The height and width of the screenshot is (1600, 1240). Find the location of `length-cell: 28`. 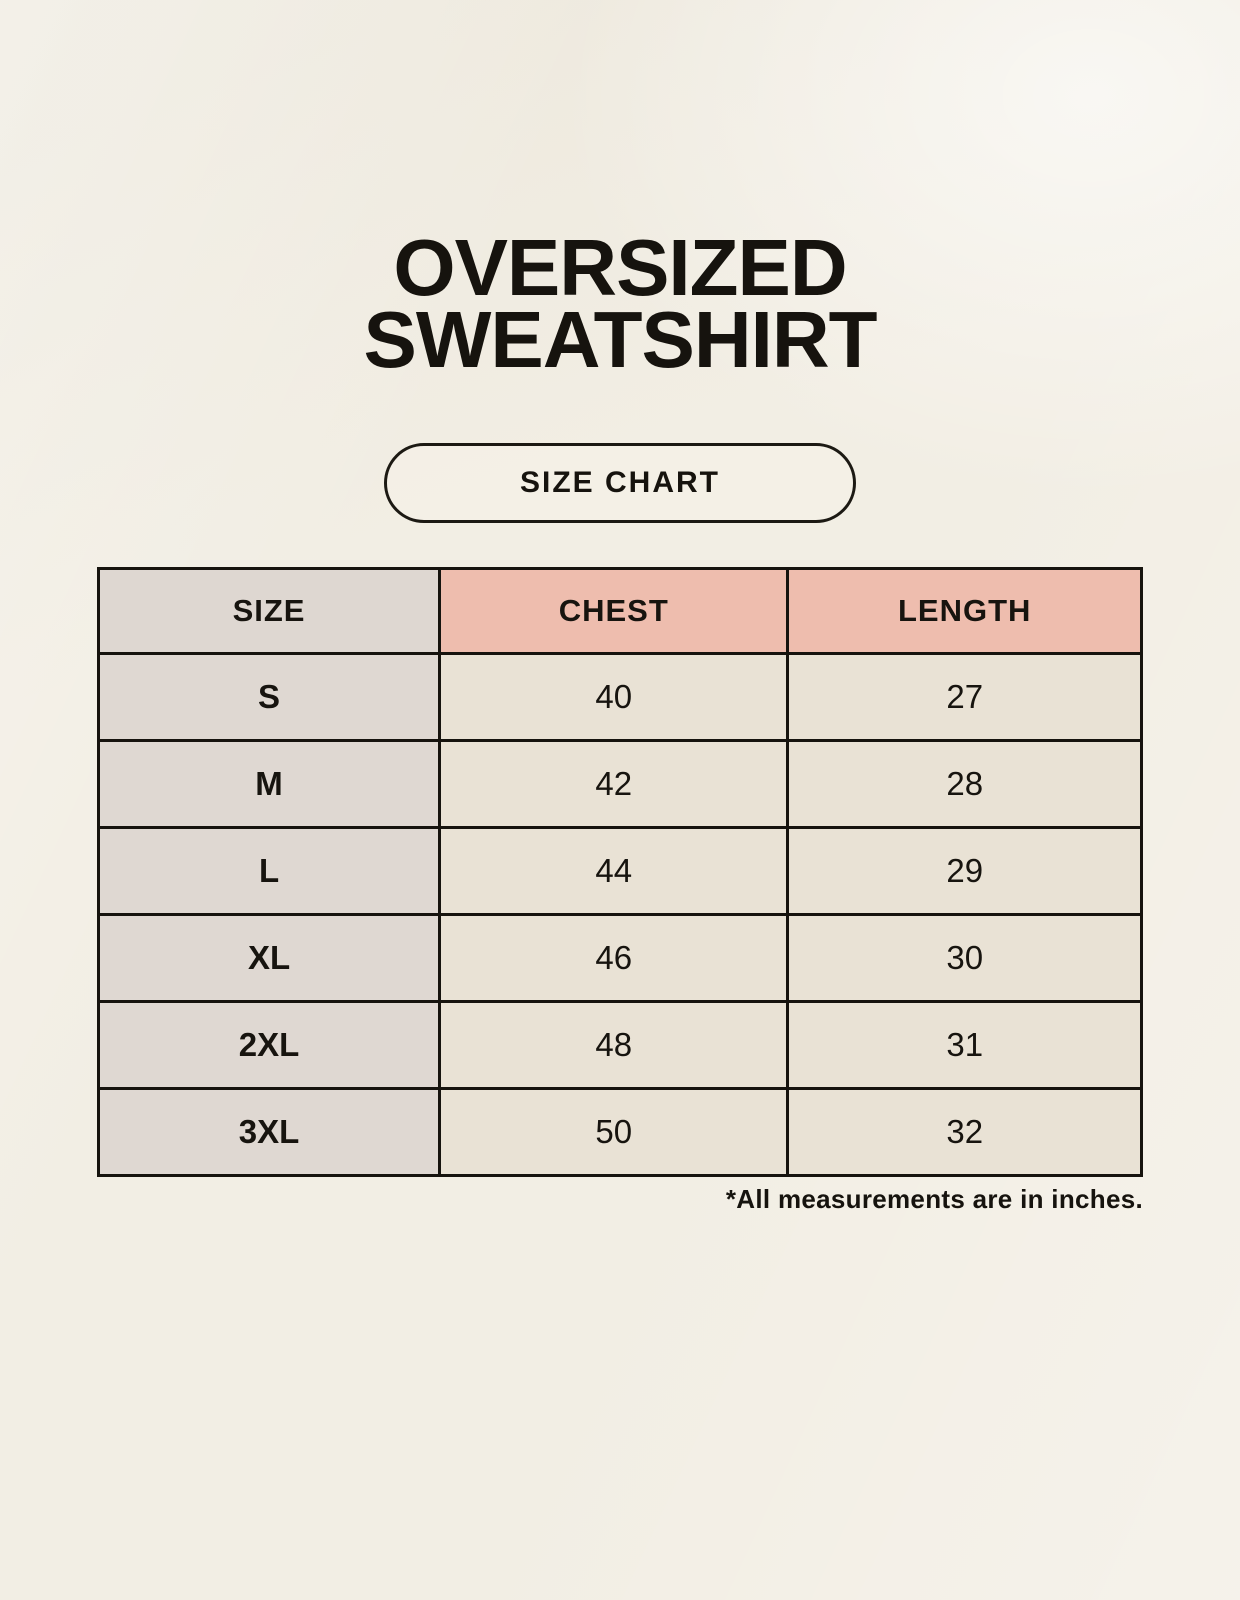

length-cell: 28 is located at coordinates (964, 784).